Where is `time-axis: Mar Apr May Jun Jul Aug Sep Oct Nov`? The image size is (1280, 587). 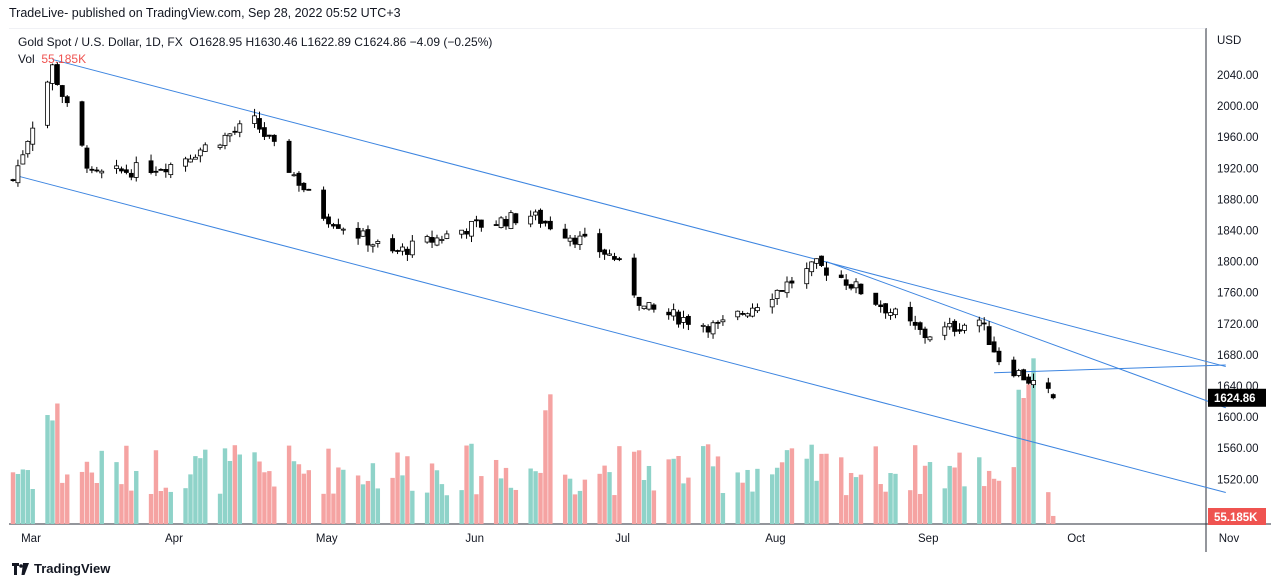 time-axis: Mar Apr May Jun Jul Aug Sep Oct Nov is located at coordinates (630, 539).